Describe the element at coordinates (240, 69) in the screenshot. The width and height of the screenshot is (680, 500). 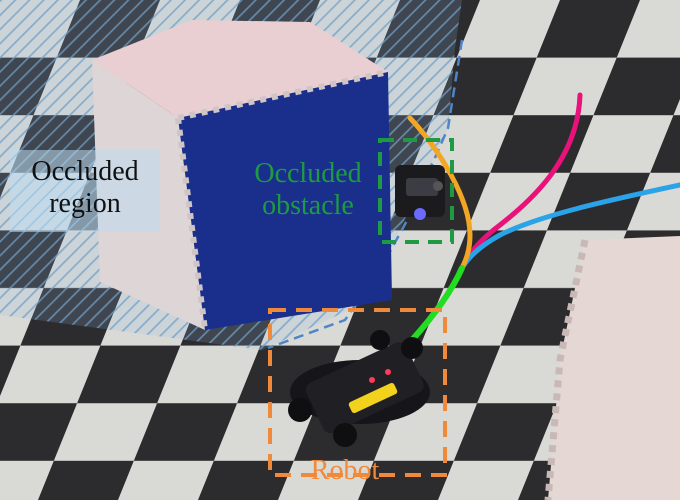
I see `obstacle-box-top` at that location.